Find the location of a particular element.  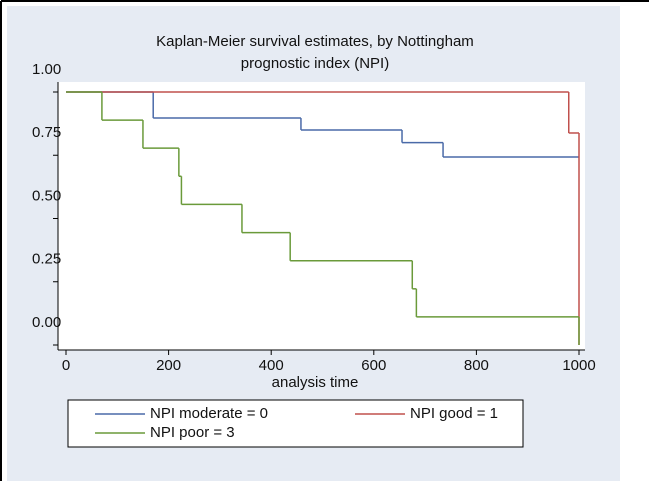

x-tick-label: 600 is located at coordinates (373, 365).